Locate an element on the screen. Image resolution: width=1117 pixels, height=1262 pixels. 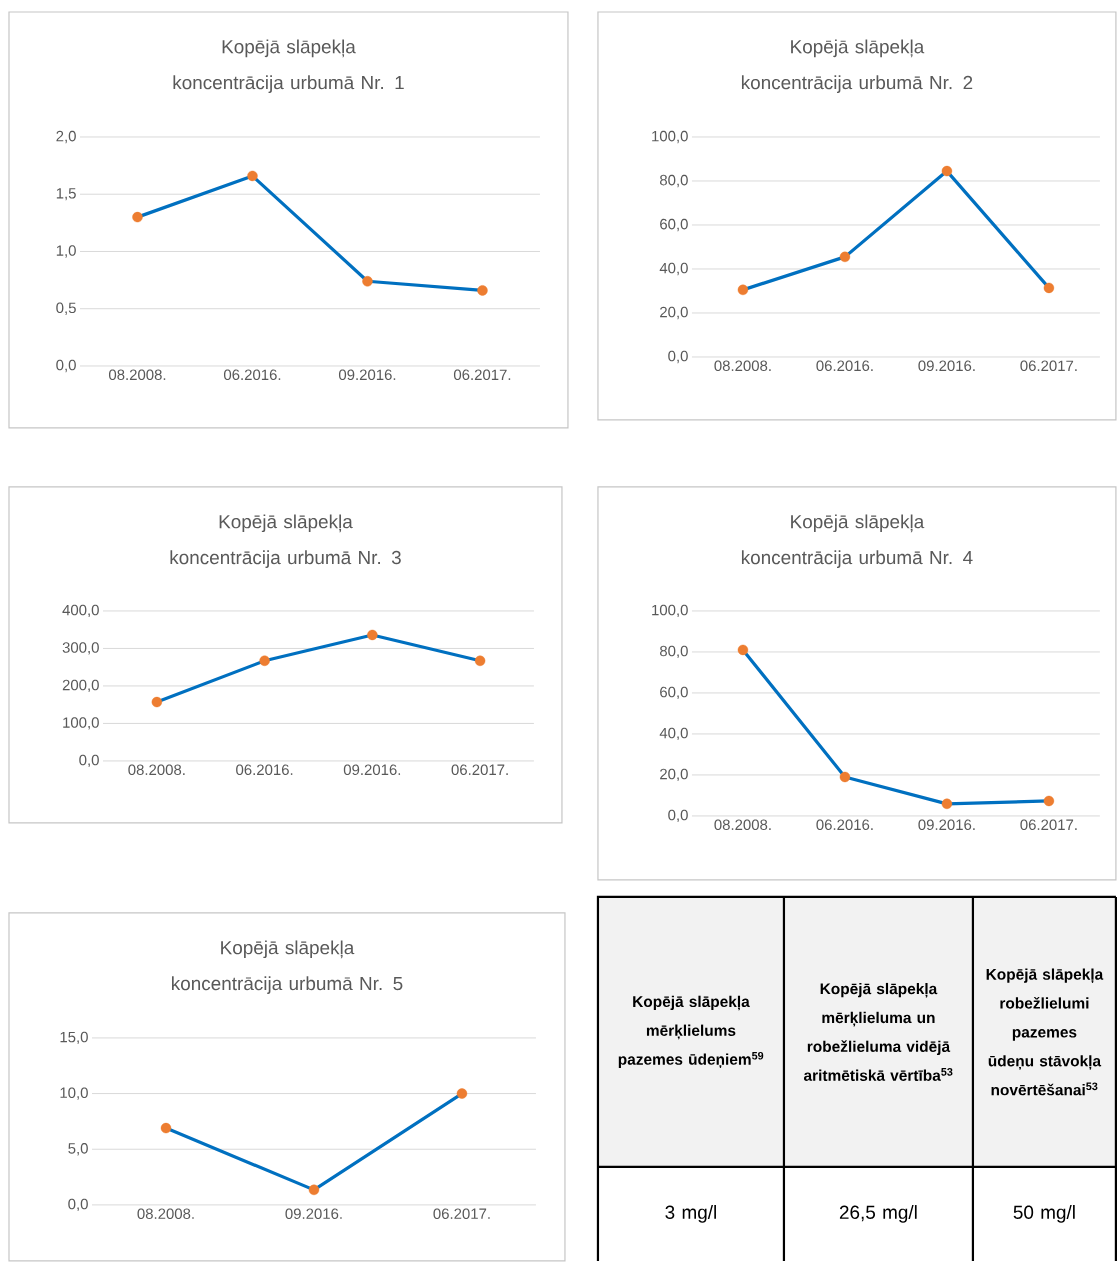
chart-title: Kopējā slāpekļa koncentrācija urbumā Nr. 1 is located at coordinates (288, 66).